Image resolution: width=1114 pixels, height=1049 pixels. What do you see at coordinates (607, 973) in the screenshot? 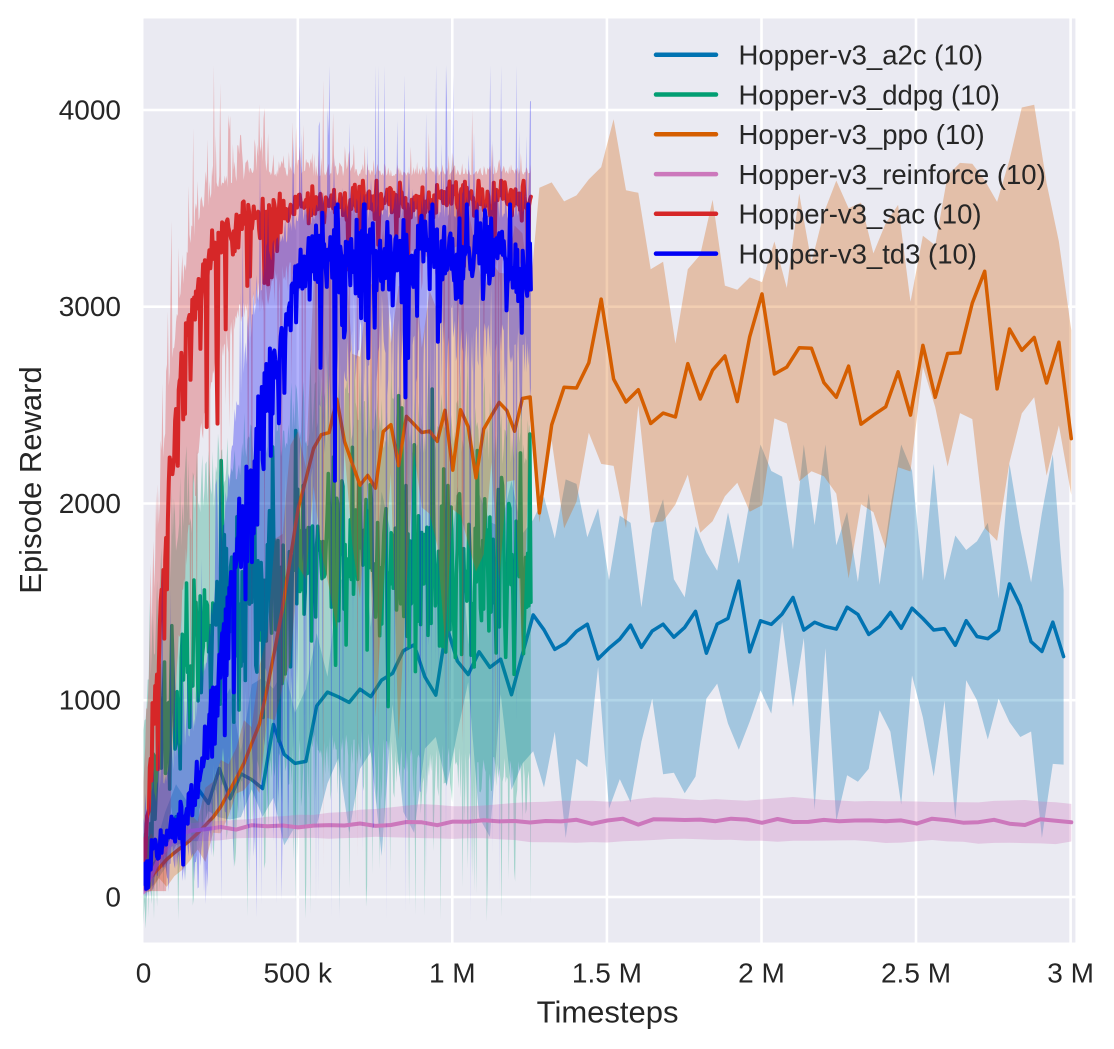
I see `svg-text: 1.5 M` at bounding box center [607, 973].